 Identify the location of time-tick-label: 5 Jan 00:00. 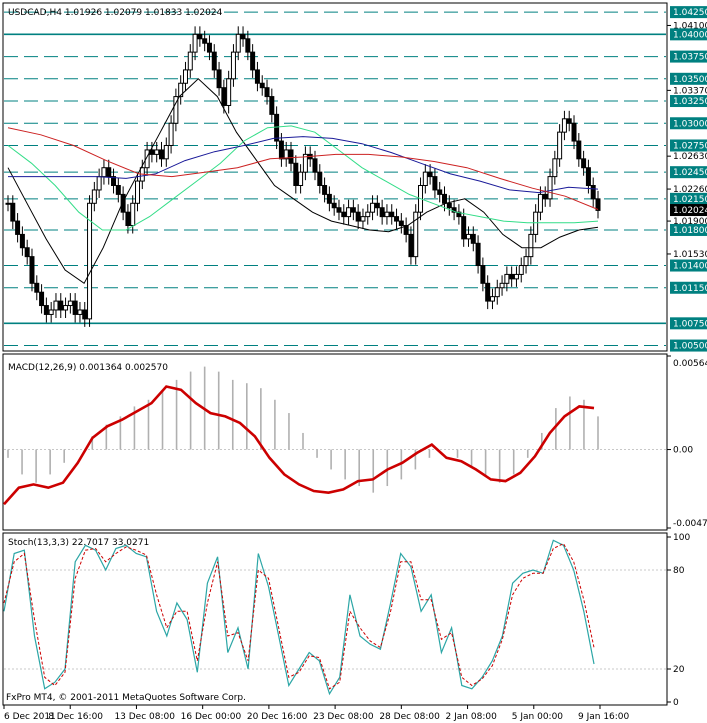
(538, 717).